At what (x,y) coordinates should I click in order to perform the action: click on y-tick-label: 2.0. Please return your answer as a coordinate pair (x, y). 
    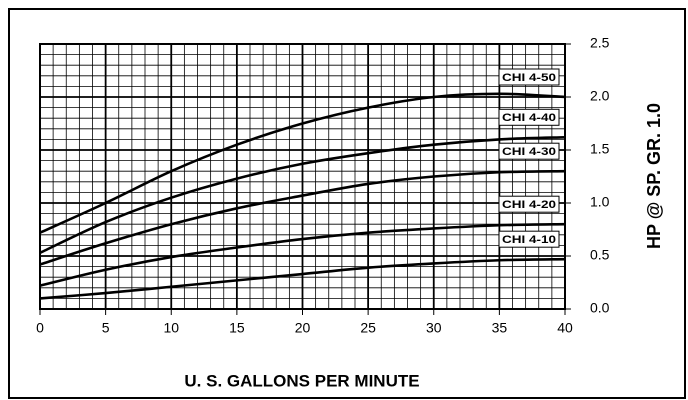
    Looking at the image, I should click on (600, 96).